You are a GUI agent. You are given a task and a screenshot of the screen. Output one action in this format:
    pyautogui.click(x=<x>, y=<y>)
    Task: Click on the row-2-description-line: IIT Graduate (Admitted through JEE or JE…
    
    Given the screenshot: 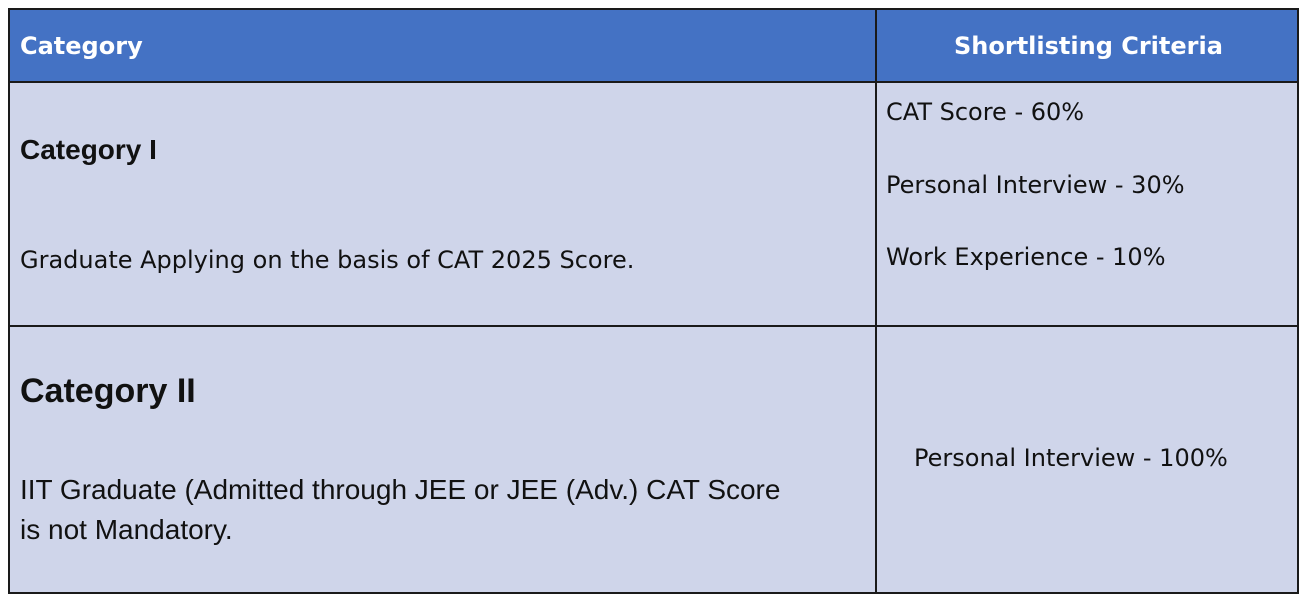 What is the action you would take?
    pyautogui.click(x=400, y=489)
    